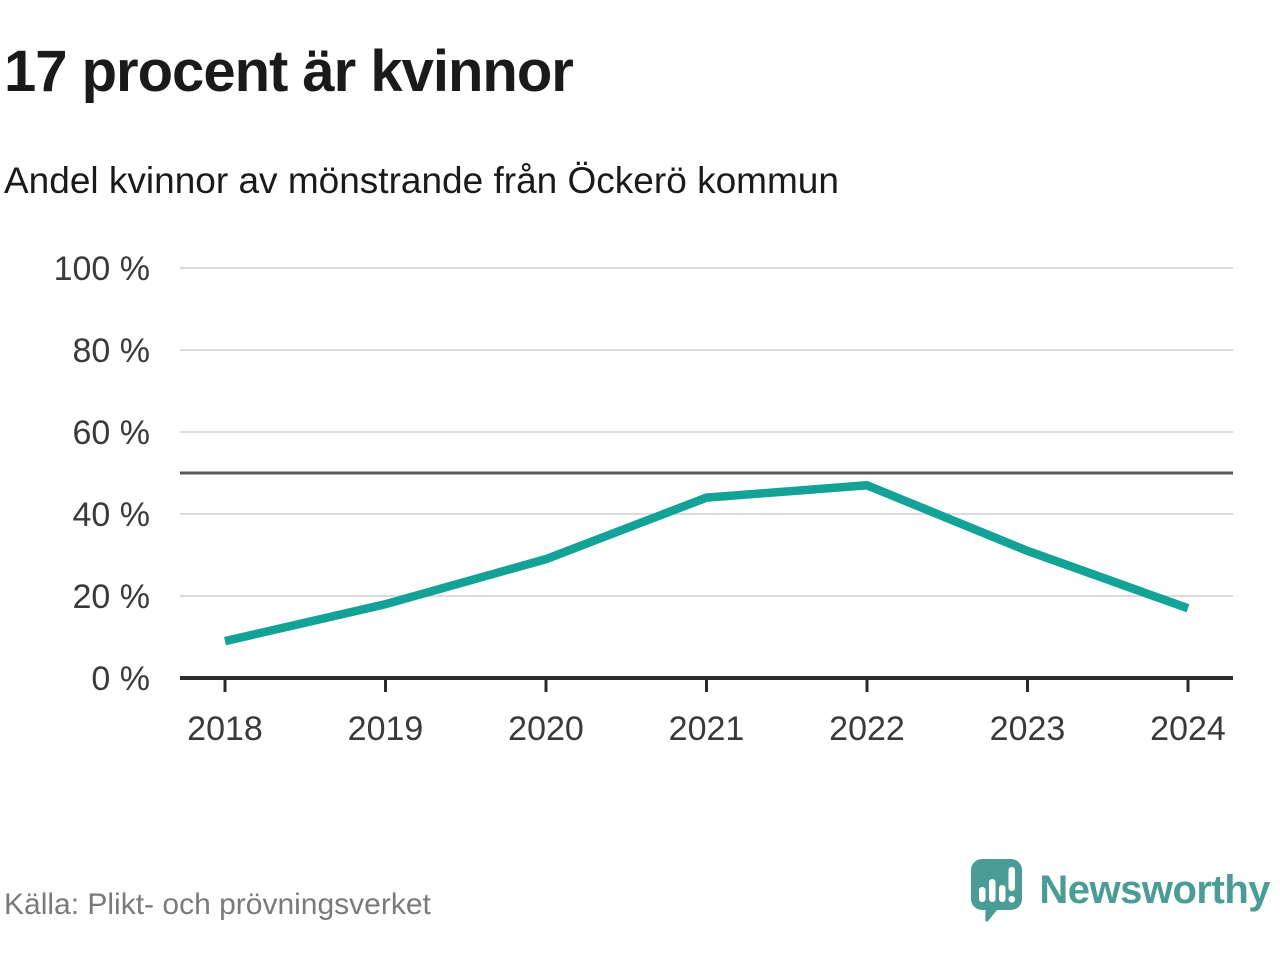  Describe the element at coordinates (289, 71) in the screenshot. I see `page-title: 17 procent är kvinnor` at that location.